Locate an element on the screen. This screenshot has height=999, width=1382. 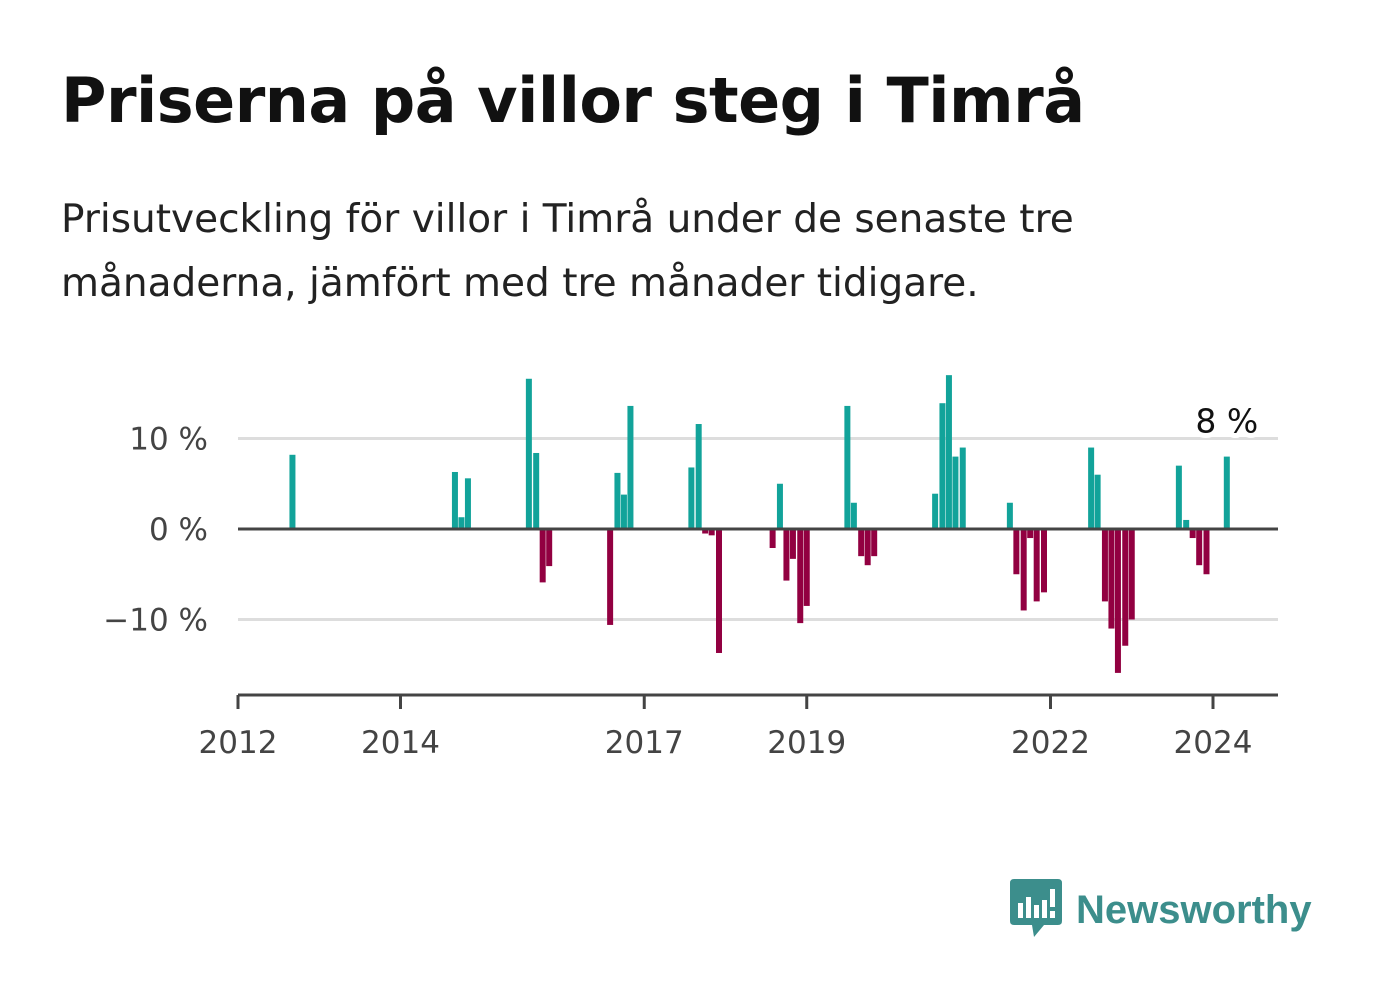
y-tick-label-2: −10 % is located at coordinates (155, 621).